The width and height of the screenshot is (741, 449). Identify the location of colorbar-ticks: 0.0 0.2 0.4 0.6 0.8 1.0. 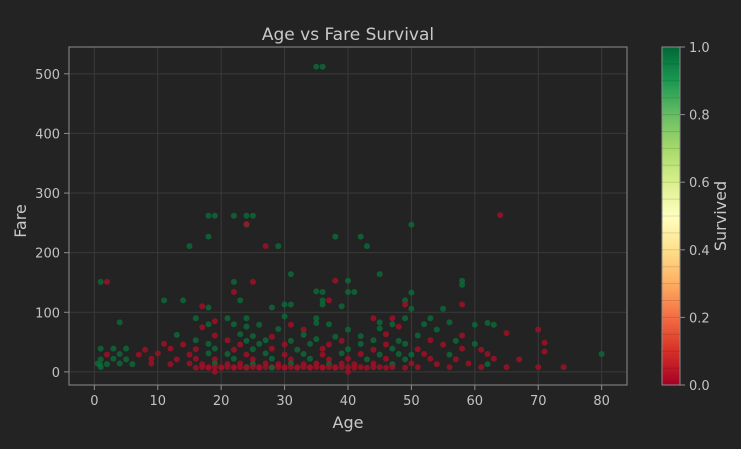
(686, 217).